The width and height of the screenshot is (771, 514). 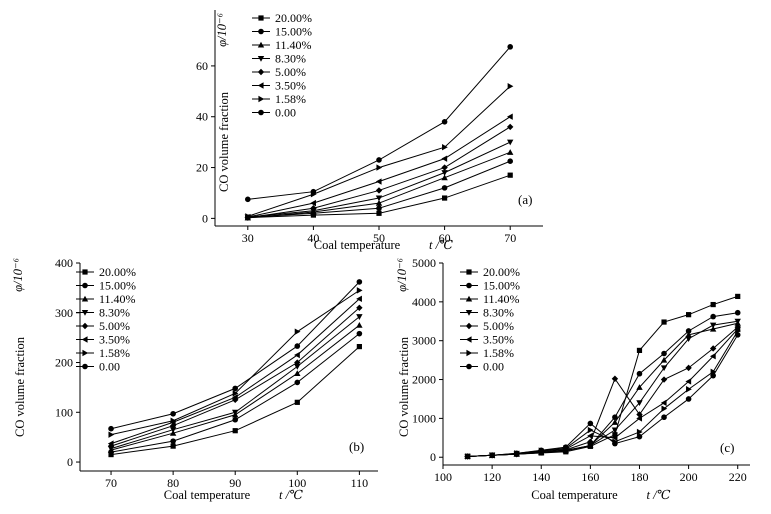 What do you see at coordinates (590, 477) in the screenshot?
I see `panel-c-x-tick-label: 160` at bounding box center [590, 477].